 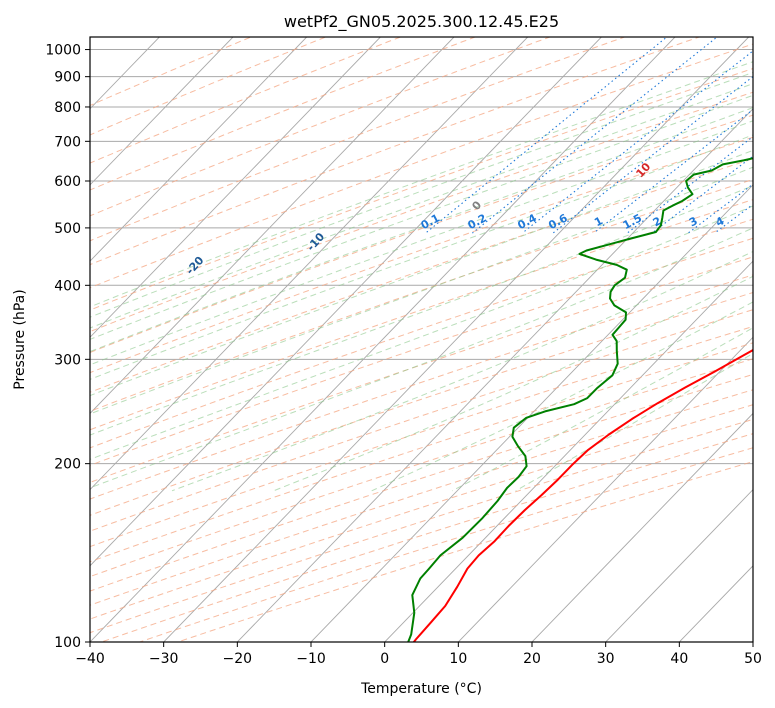 I want to click on y-axis-title: Pressure (hPa), so click(x=20, y=339).